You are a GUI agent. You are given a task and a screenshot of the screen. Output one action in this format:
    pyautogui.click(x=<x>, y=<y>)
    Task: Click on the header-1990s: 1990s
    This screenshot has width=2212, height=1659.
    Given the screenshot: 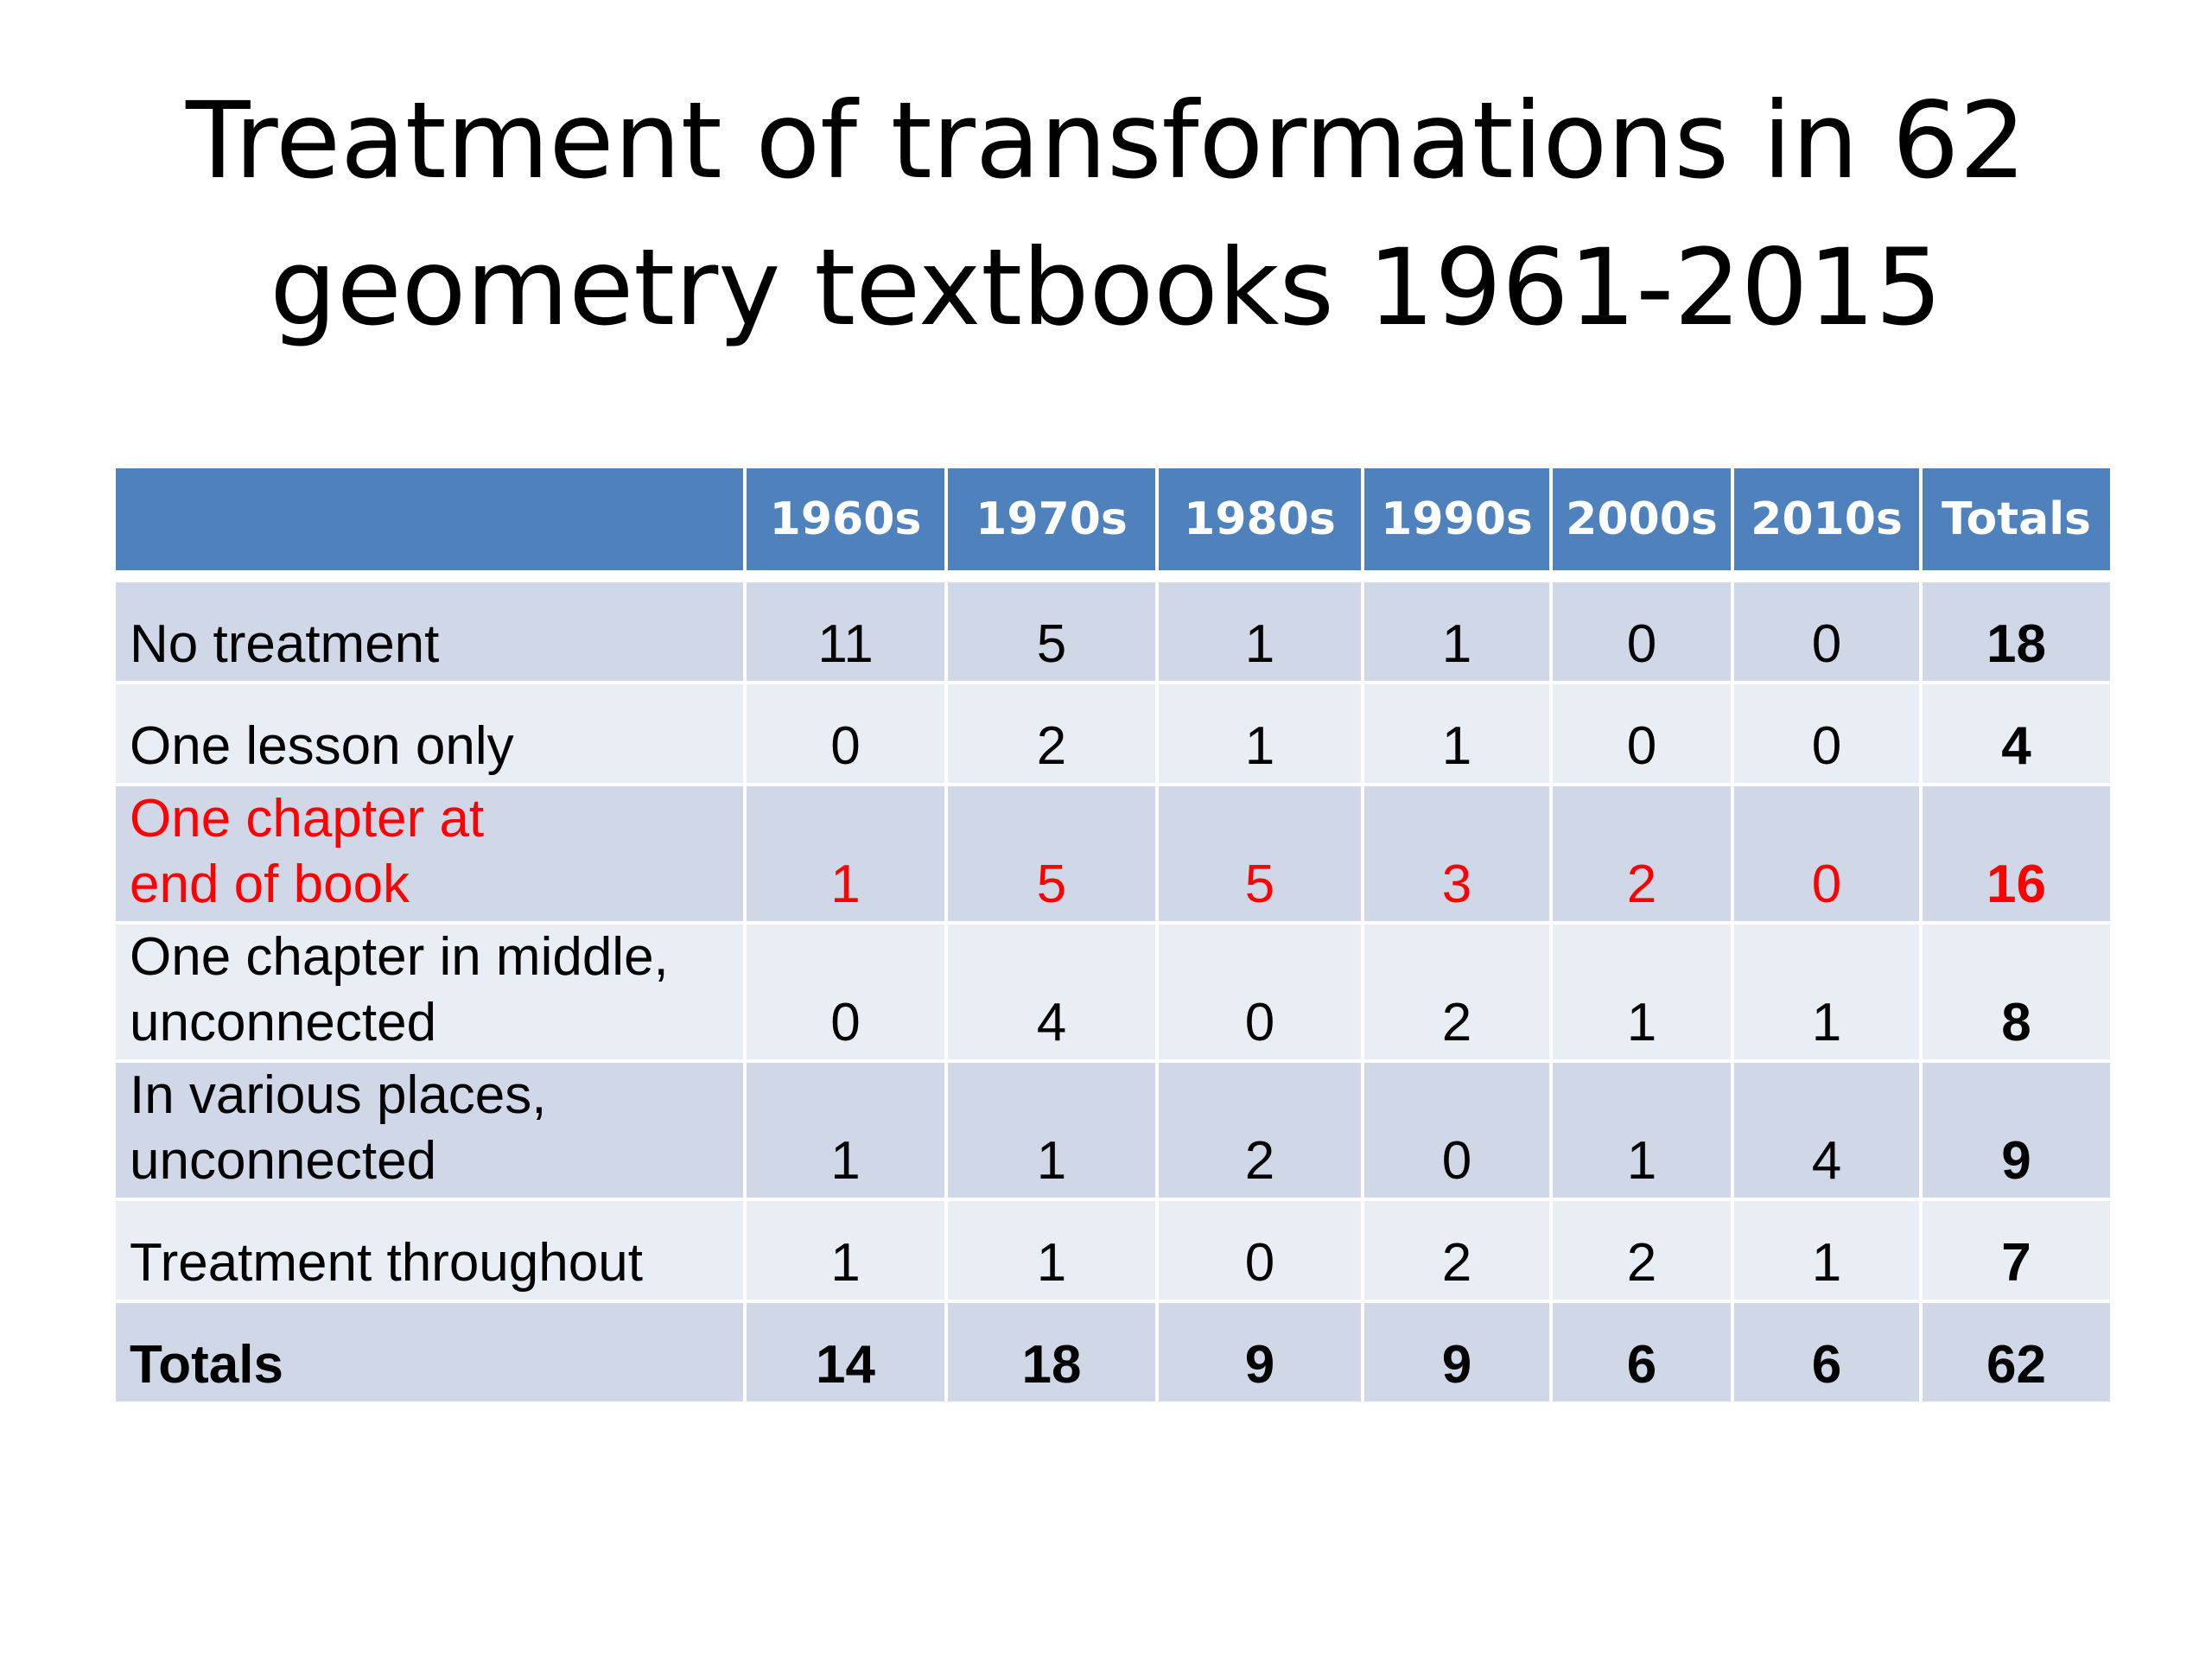 What is the action you would take?
    pyautogui.click(x=1456, y=519)
    